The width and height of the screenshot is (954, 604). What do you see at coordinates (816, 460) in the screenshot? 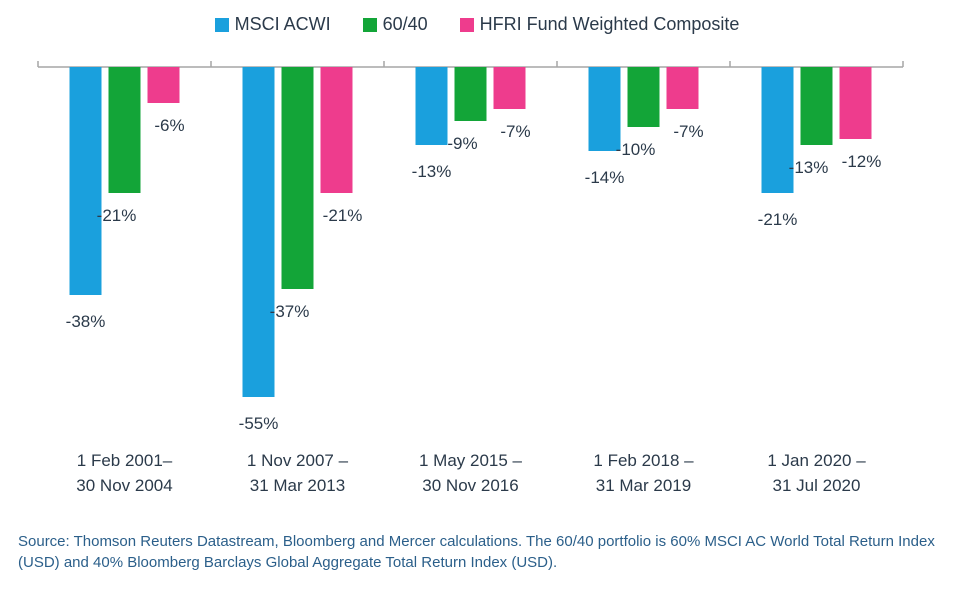
I see `category-label-4-0: 1 Jan 2020 –` at bounding box center [816, 460].